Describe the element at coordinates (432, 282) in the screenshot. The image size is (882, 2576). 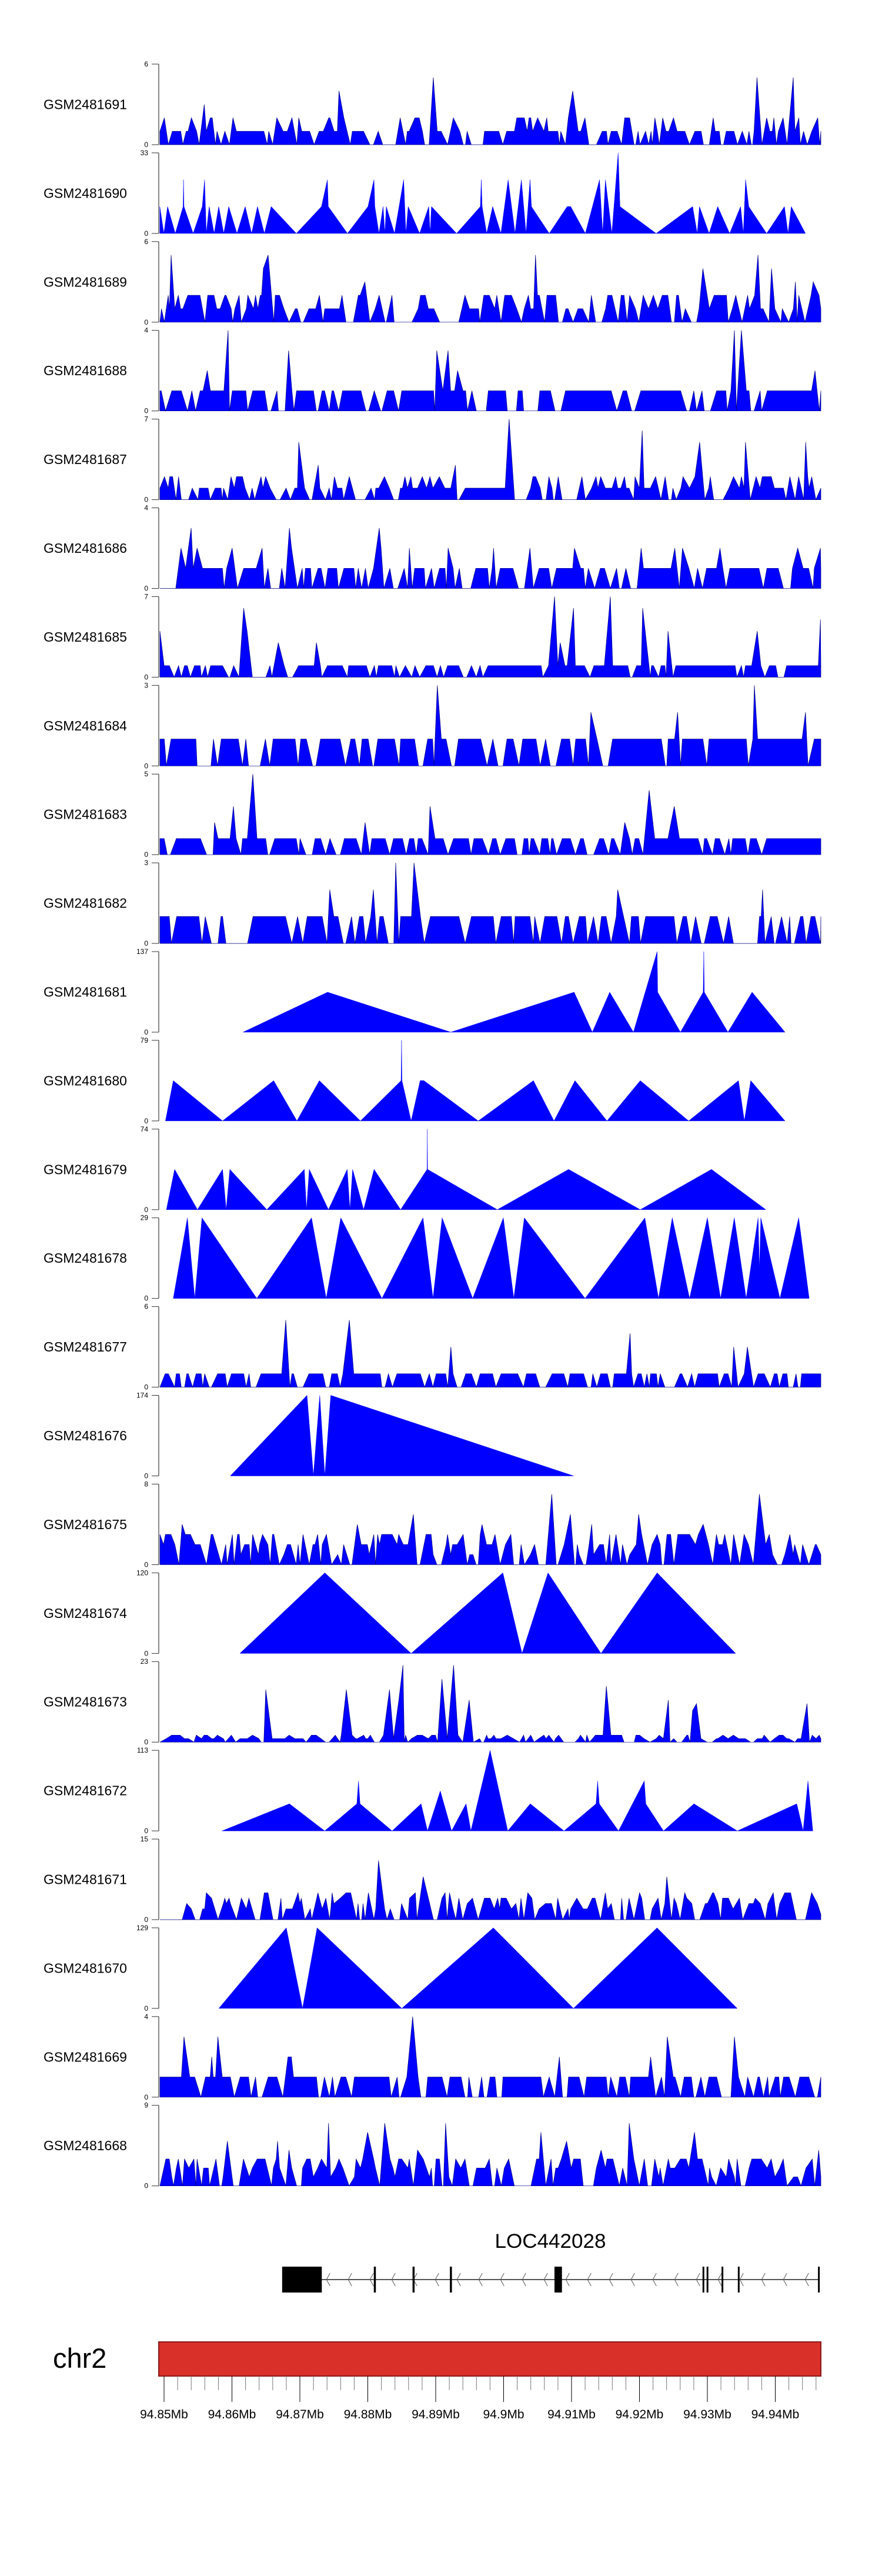
I see `track-GSM2481689: GSM2481689 6 0` at that location.